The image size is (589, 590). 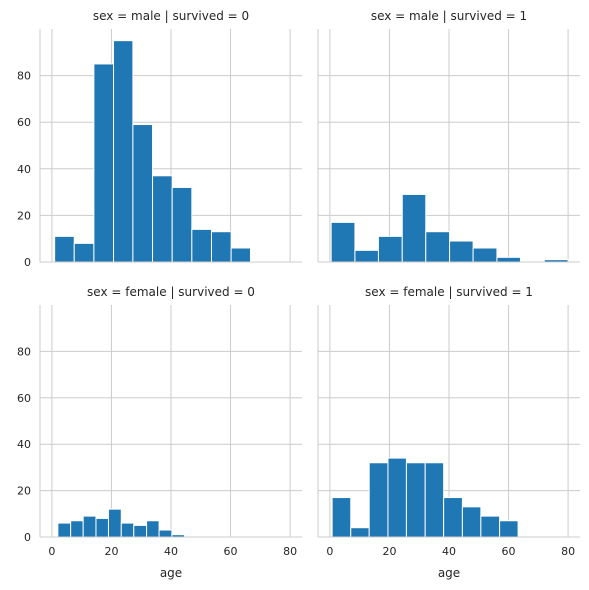 What do you see at coordinates (171, 16) in the screenshot?
I see `facet-title: sex = male | survived = 0` at bounding box center [171, 16].